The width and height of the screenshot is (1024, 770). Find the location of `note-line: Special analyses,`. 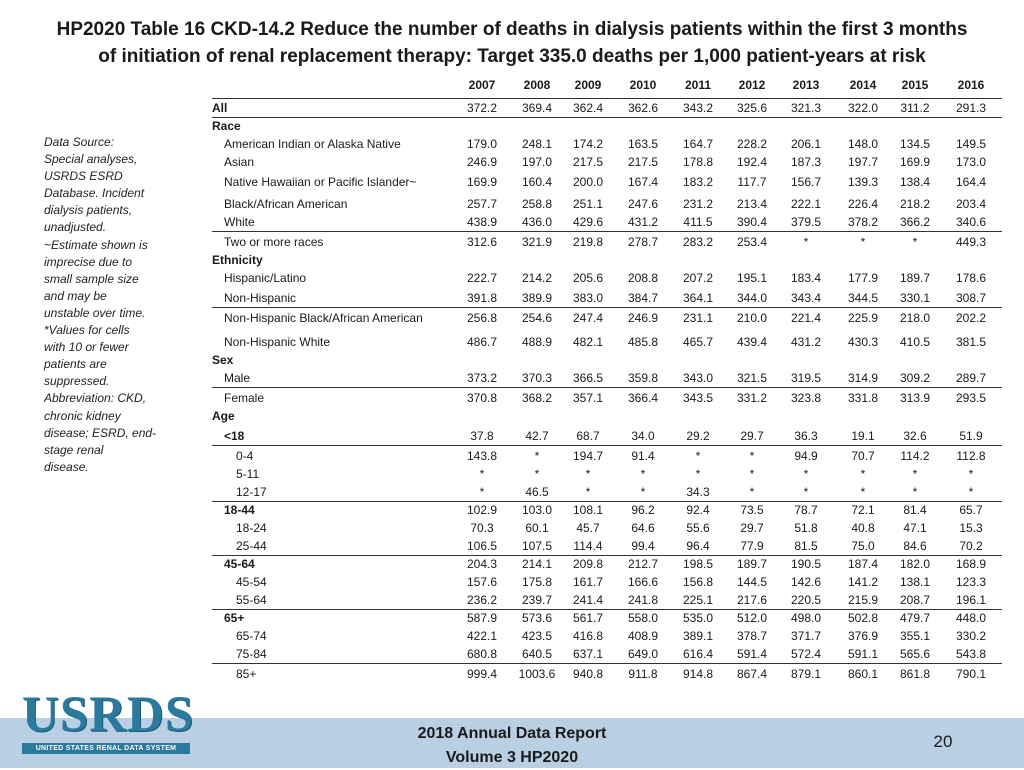

note-line: Special analyses, is located at coordinates (91, 159).